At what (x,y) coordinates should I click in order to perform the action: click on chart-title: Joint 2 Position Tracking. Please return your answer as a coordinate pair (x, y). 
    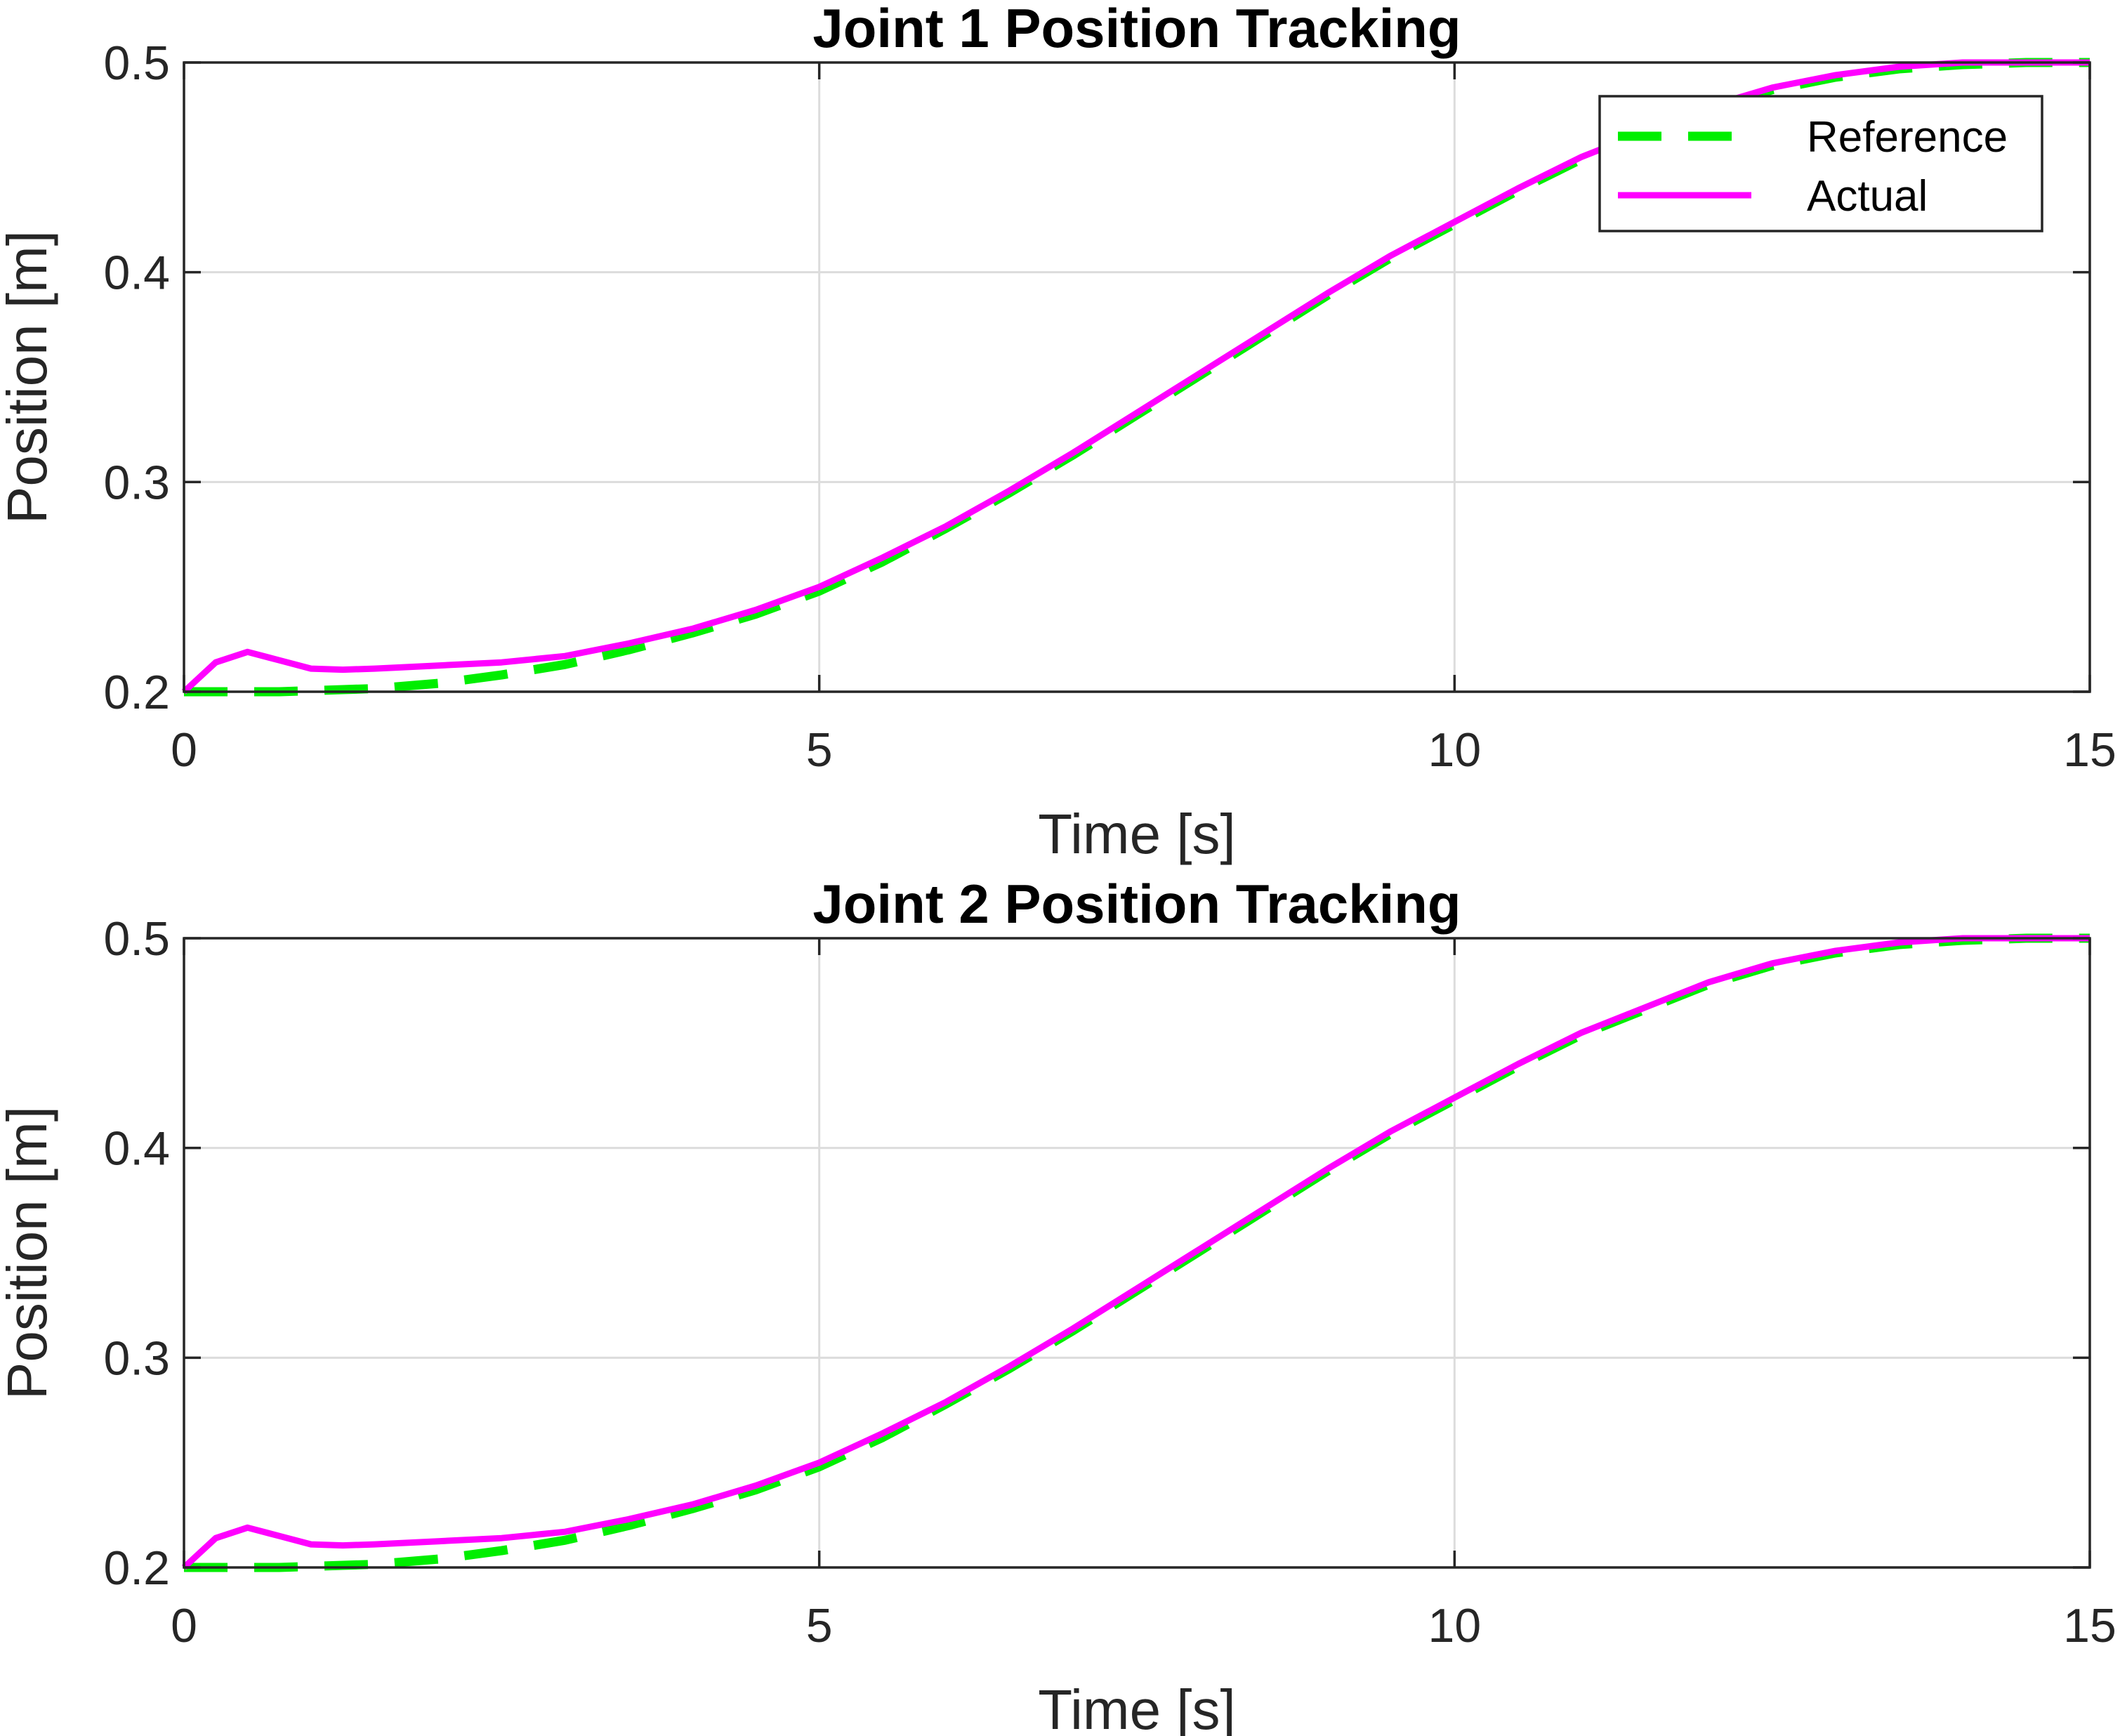
    Looking at the image, I should click on (1136, 904).